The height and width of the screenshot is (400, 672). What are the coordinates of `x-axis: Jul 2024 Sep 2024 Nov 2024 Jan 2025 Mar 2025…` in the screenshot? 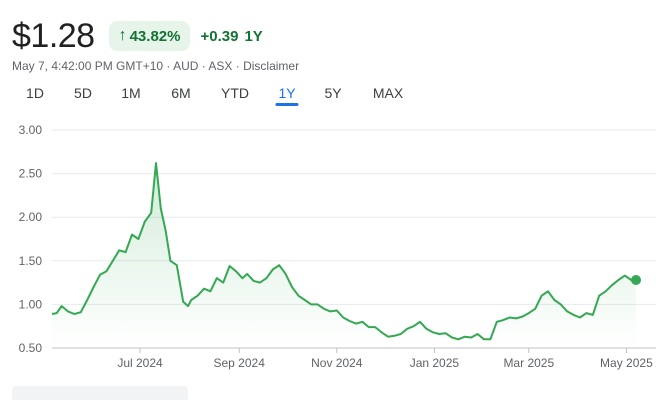 It's located at (354, 358).